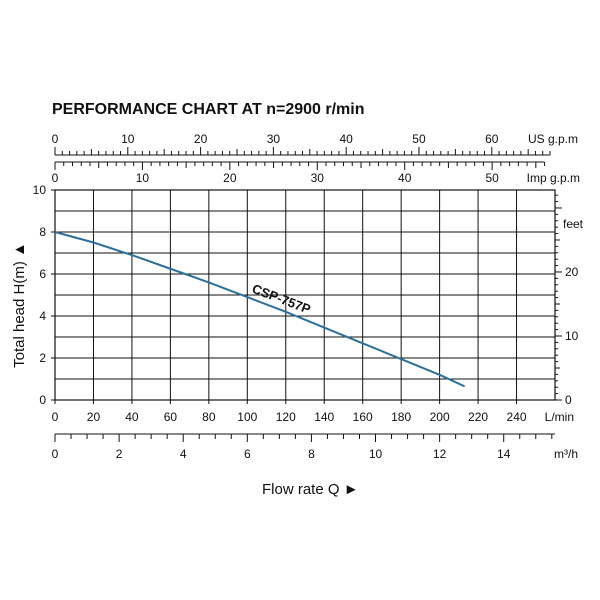 This screenshot has width=600, height=600. I want to click on y-axis-title: Total head H(m) ▲, so click(19, 305).